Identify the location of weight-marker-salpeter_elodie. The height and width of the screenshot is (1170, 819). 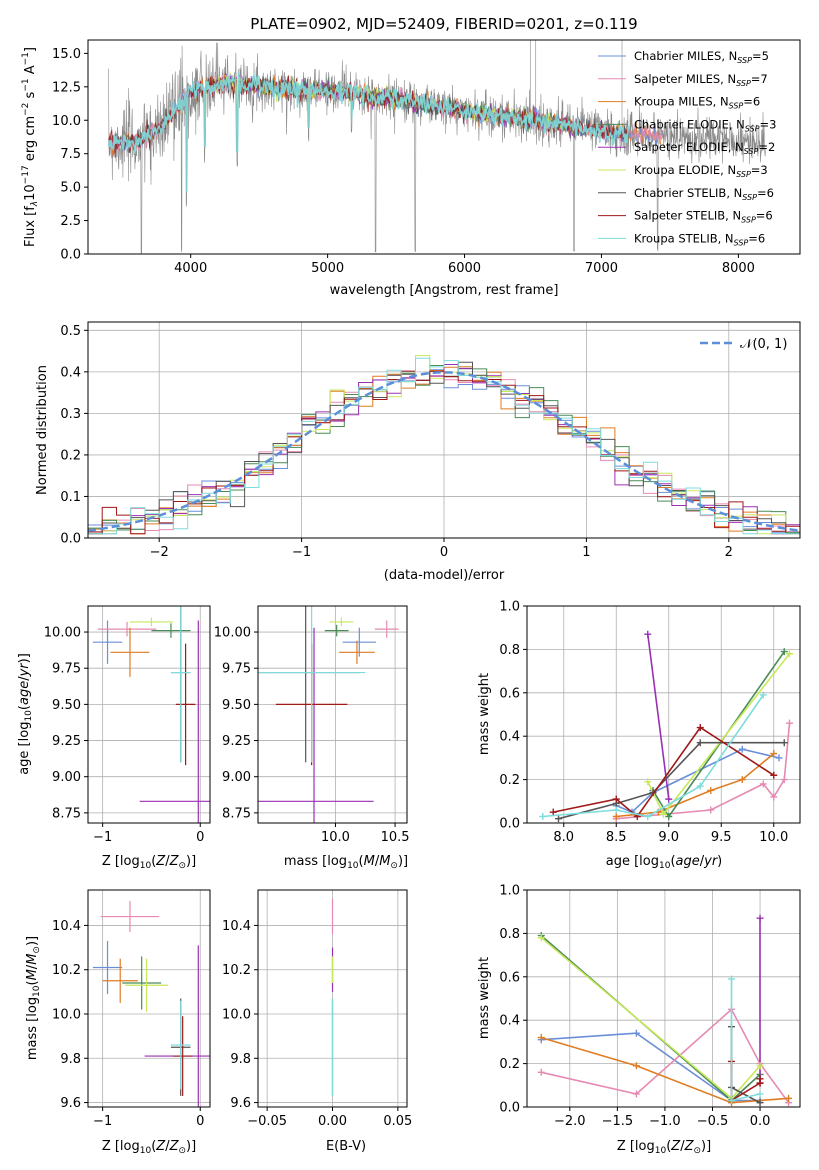
(669, 799).